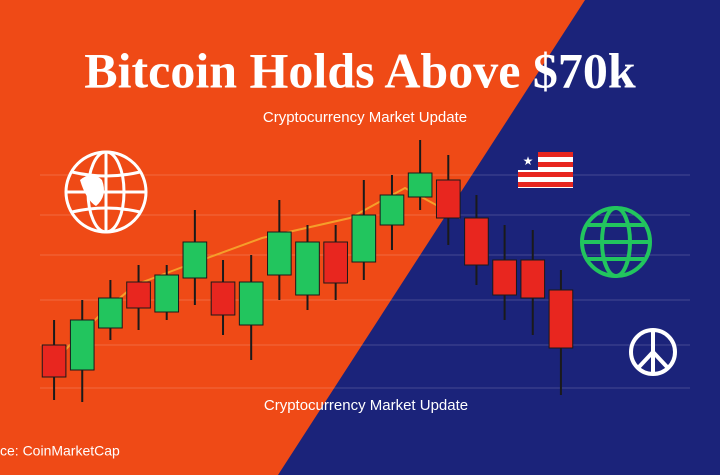  Describe the element at coordinates (653, 352) in the screenshot. I see `peace-icon` at that location.